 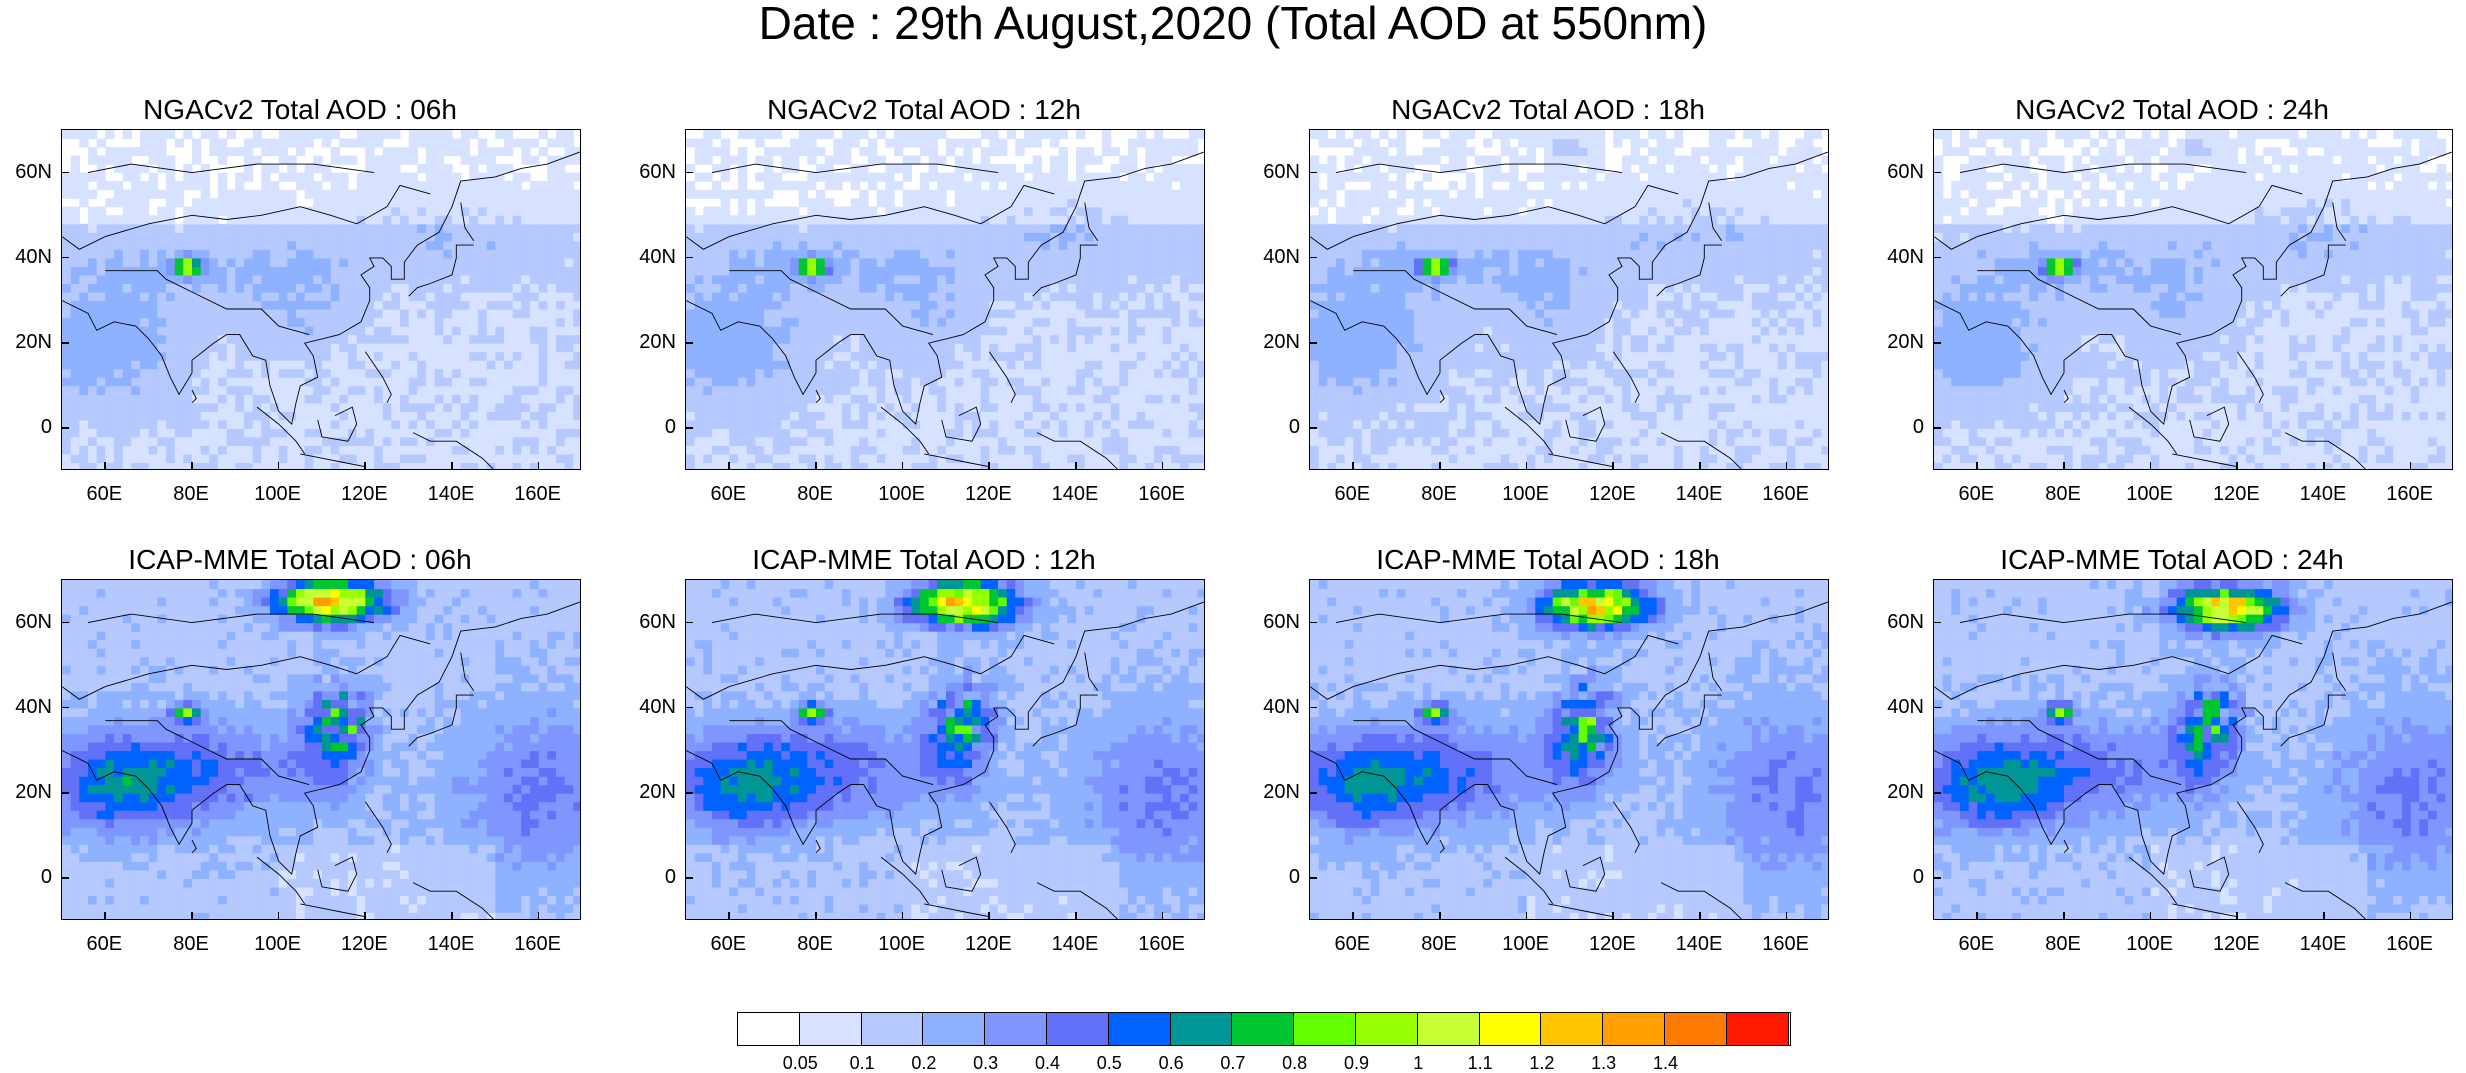 I want to click on lon-tick-label: 100E, so click(x=902, y=494).